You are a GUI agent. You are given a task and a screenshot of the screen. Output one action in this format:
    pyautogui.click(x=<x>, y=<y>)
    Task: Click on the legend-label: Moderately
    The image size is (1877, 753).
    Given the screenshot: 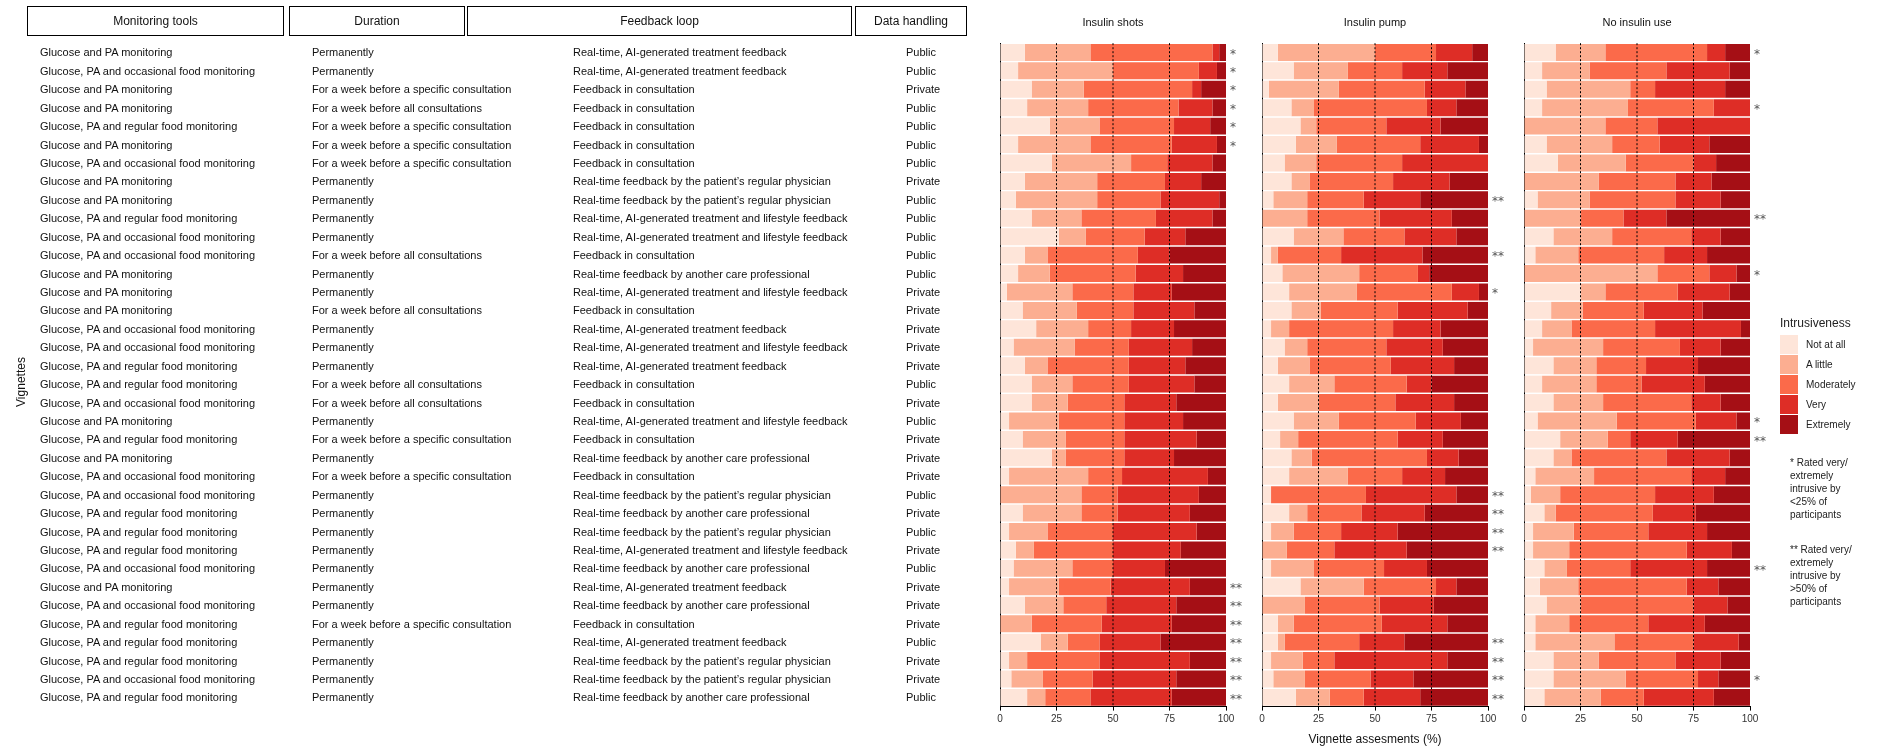 What is the action you would take?
    pyautogui.click(x=1831, y=384)
    